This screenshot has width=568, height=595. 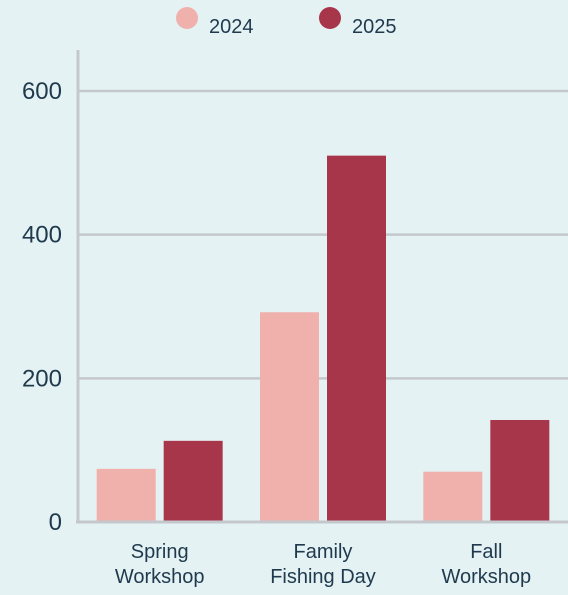 What do you see at coordinates (231, 27) in the screenshot?
I see `legend-label: 2024` at bounding box center [231, 27].